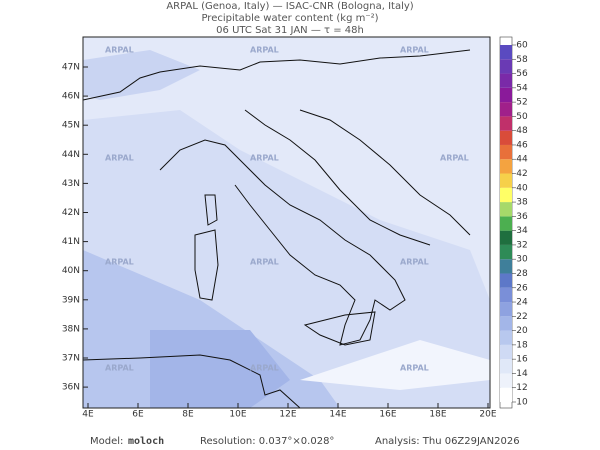 The height and width of the screenshot is (450, 600). Describe the element at coordinates (522, 145) in the screenshot. I see `colorbar-label: 46` at that location.